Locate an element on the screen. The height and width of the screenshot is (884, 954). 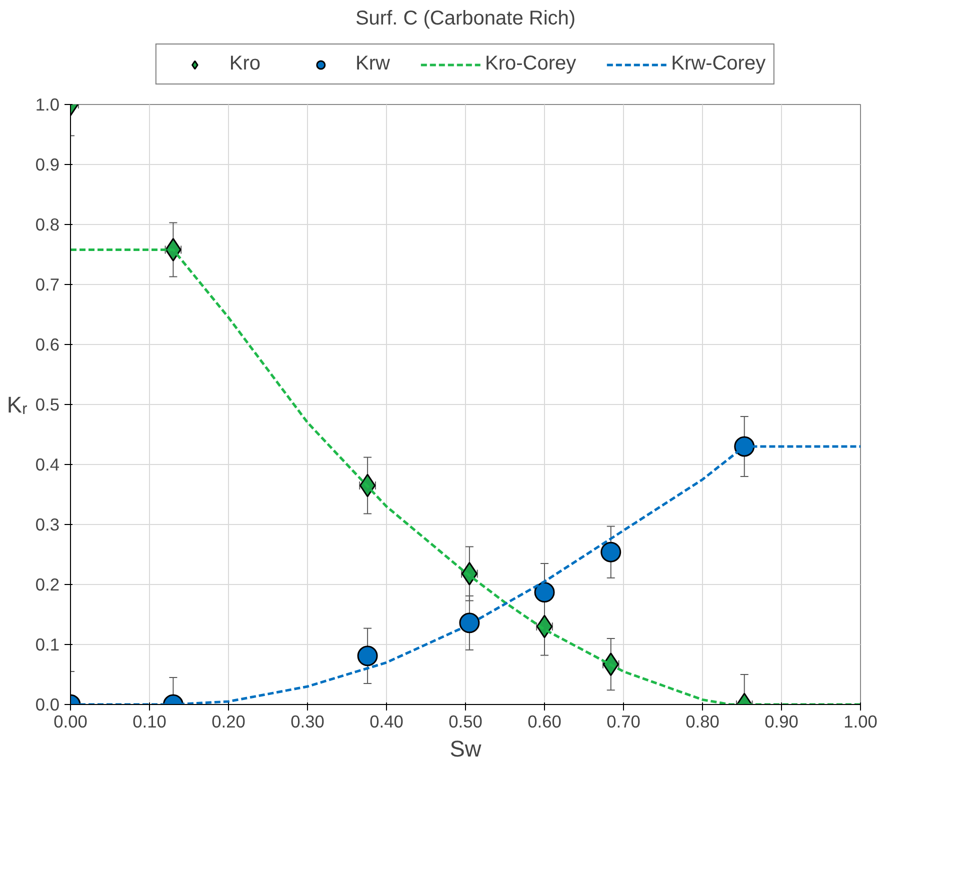
y-tick-label: 0.1 is located at coordinates (47, 644).